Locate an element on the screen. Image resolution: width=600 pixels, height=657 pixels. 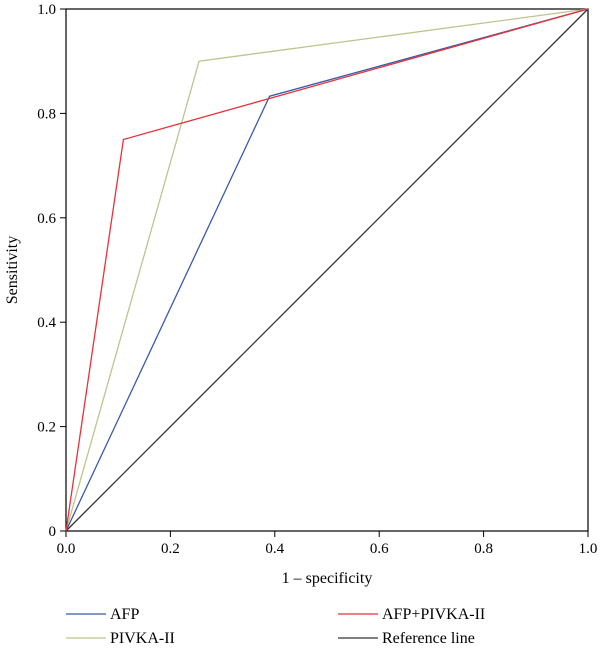
x-axis-title: 1 – specificity is located at coordinates (327, 578).